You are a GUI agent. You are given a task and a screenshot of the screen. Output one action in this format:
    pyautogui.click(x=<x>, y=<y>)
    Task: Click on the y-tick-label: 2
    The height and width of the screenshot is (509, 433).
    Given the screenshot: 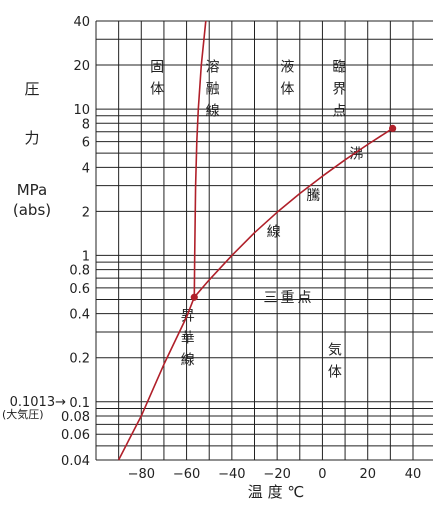 What is the action you would take?
    pyautogui.click(x=86, y=212)
    